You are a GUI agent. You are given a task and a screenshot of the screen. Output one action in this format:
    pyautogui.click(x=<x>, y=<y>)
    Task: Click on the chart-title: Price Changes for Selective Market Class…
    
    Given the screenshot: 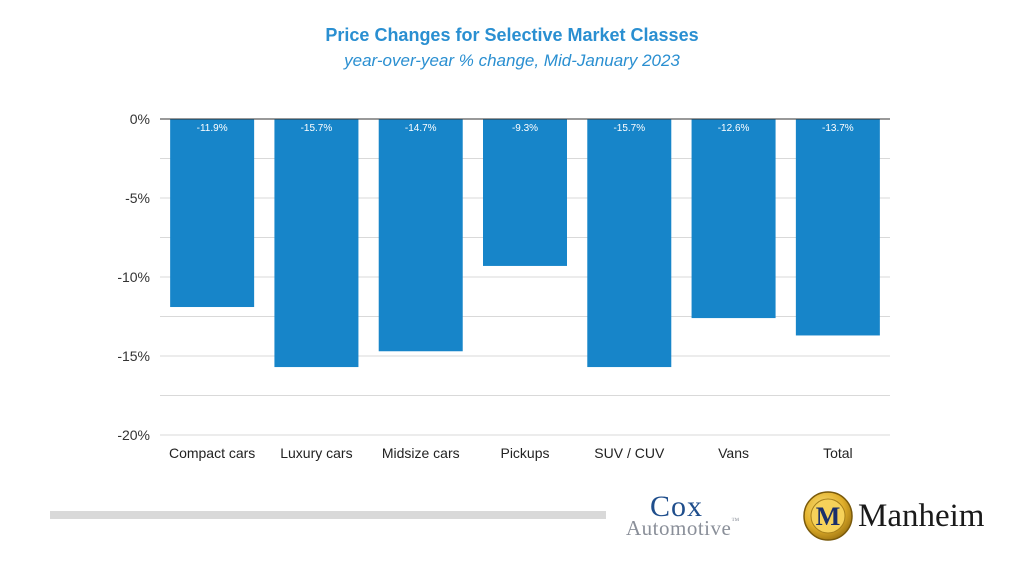 What is the action you would take?
    pyautogui.click(x=512, y=35)
    